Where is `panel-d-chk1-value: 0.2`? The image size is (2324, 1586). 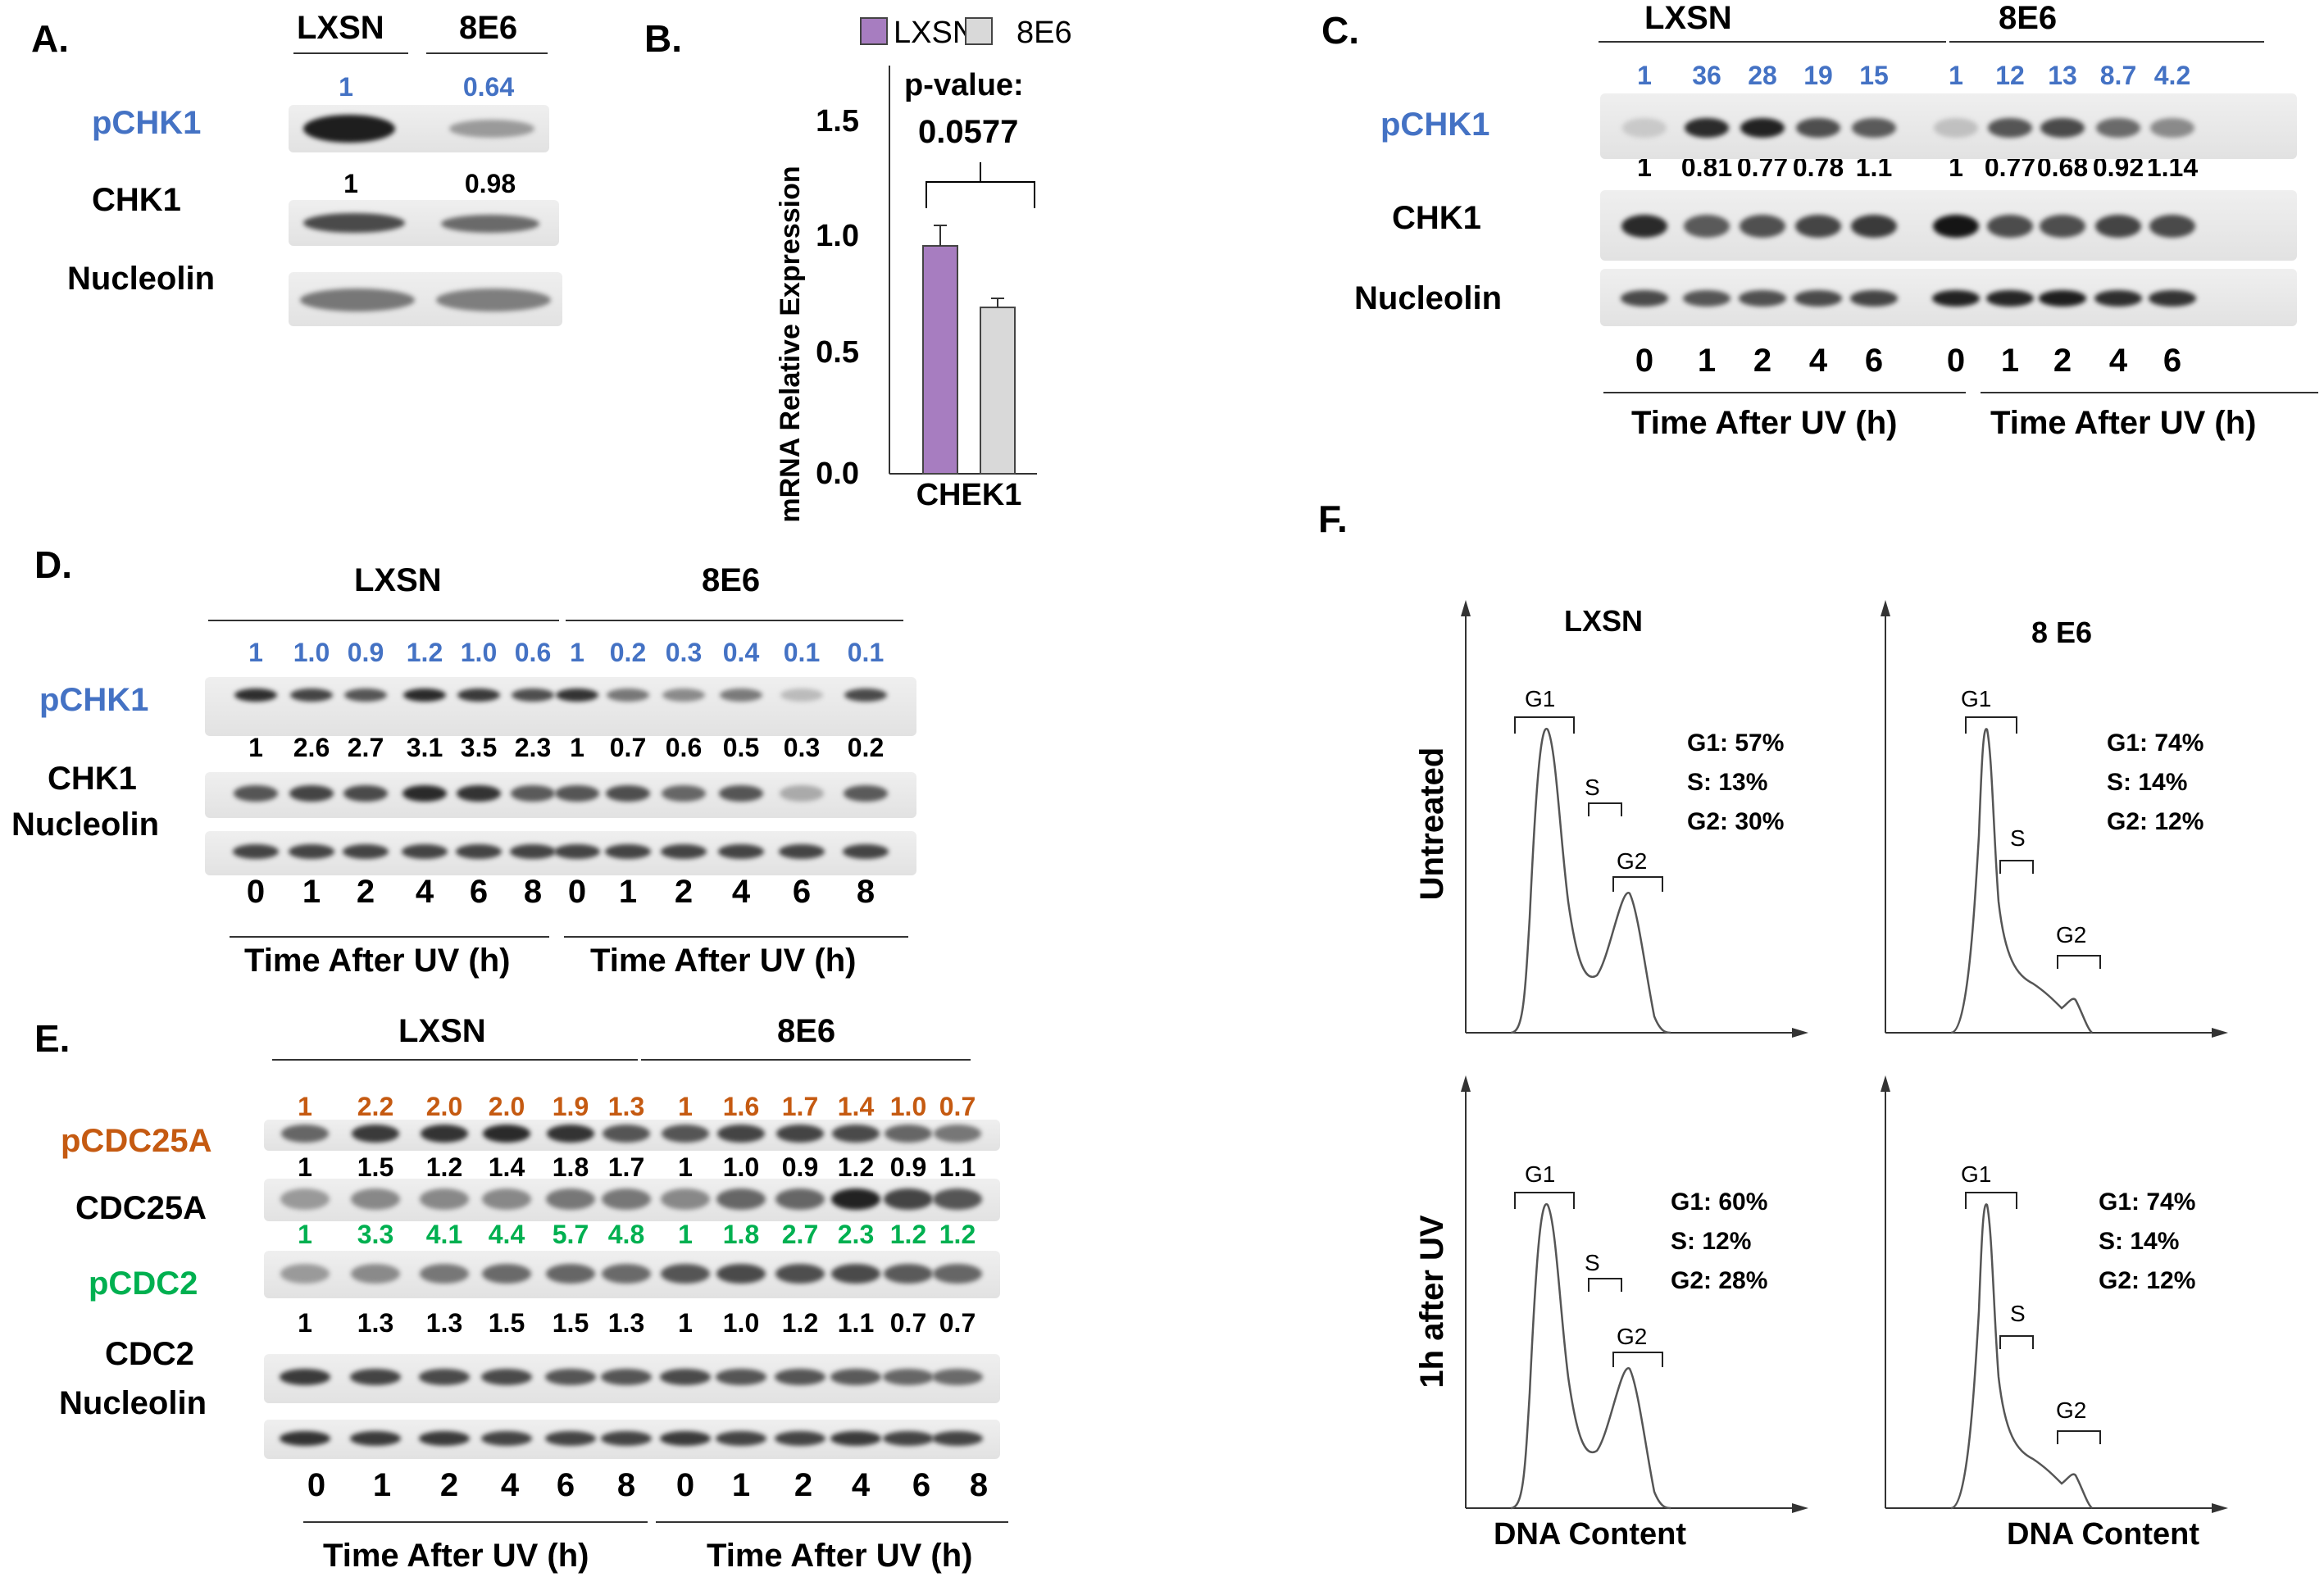 panel-d-chk1-value: 0.2 is located at coordinates (866, 747).